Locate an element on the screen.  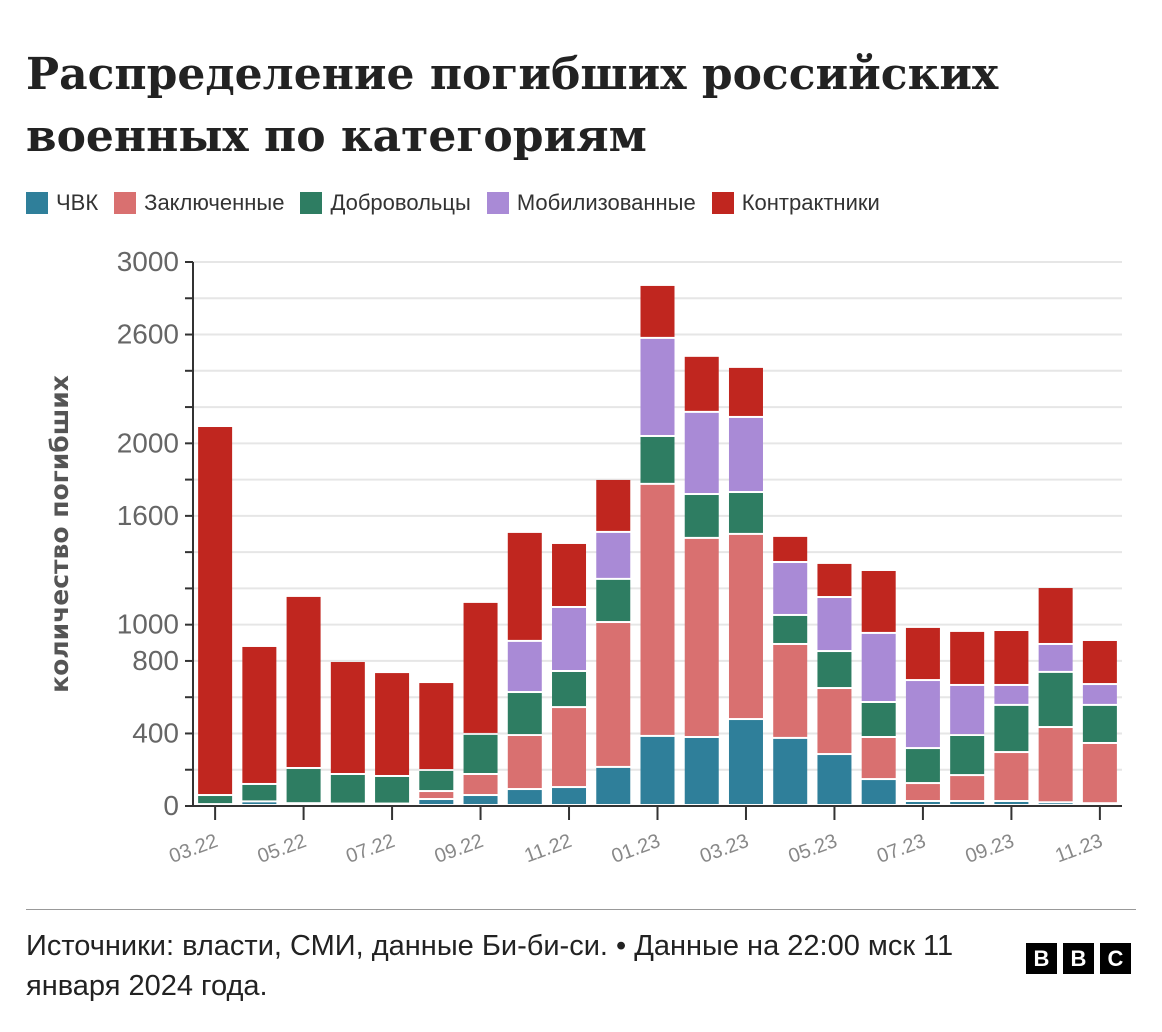
bbc-logo: B B C is located at coordinates (1078, 958).